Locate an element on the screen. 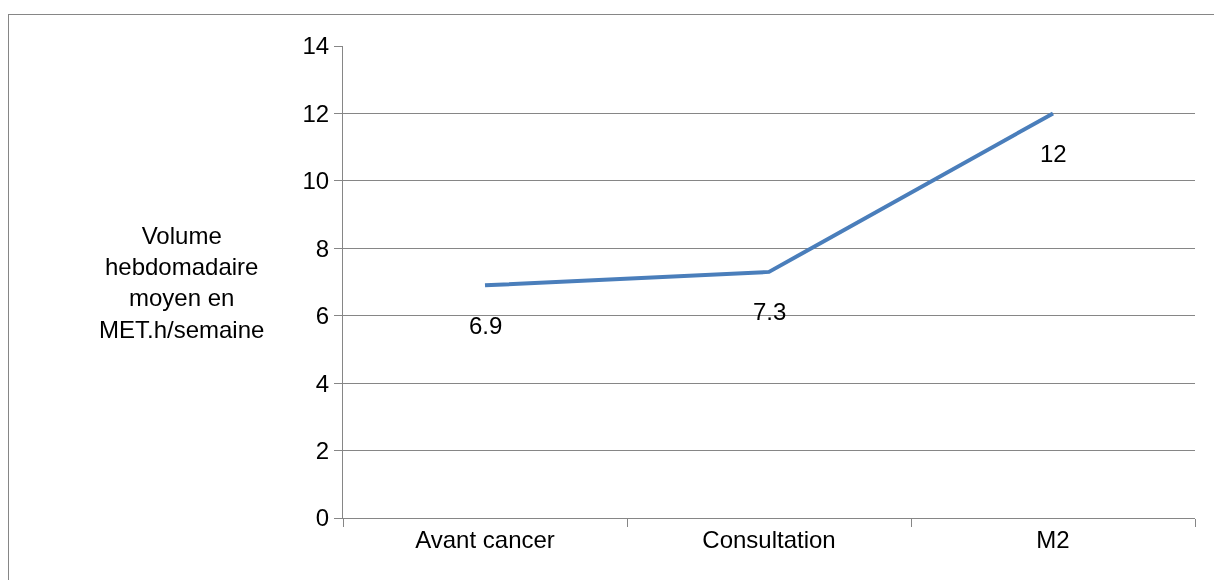 The height and width of the screenshot is (580, 1214). data-label: 7.3 is located at coordinates (770, 311).